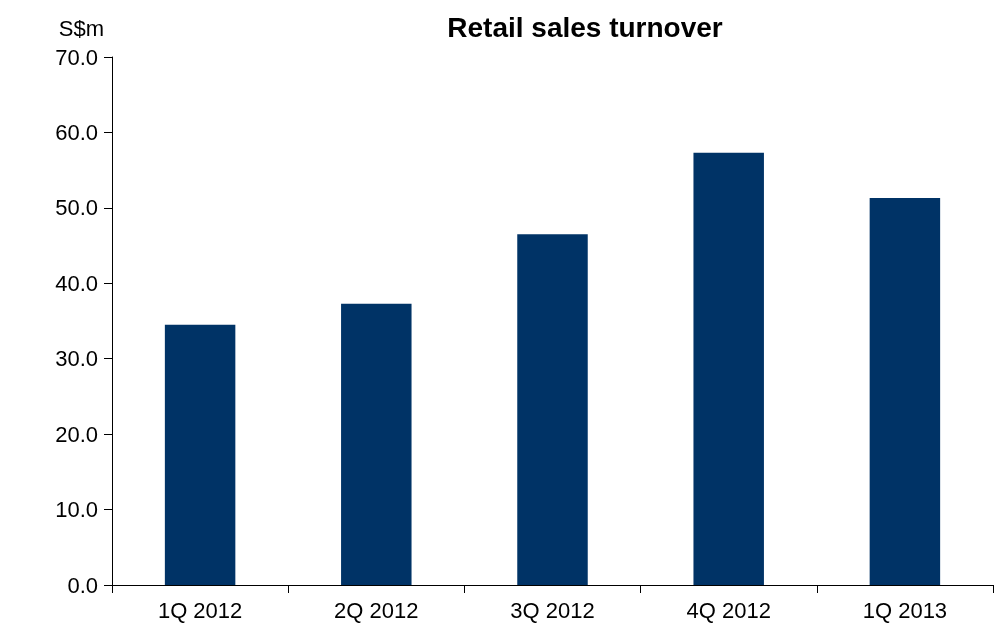 The height and width of the screenshot is (633, 1001). Describe the element at coordinates (76, 434) in the screenshot. I see `y-tick-label: 20.0` at that location.